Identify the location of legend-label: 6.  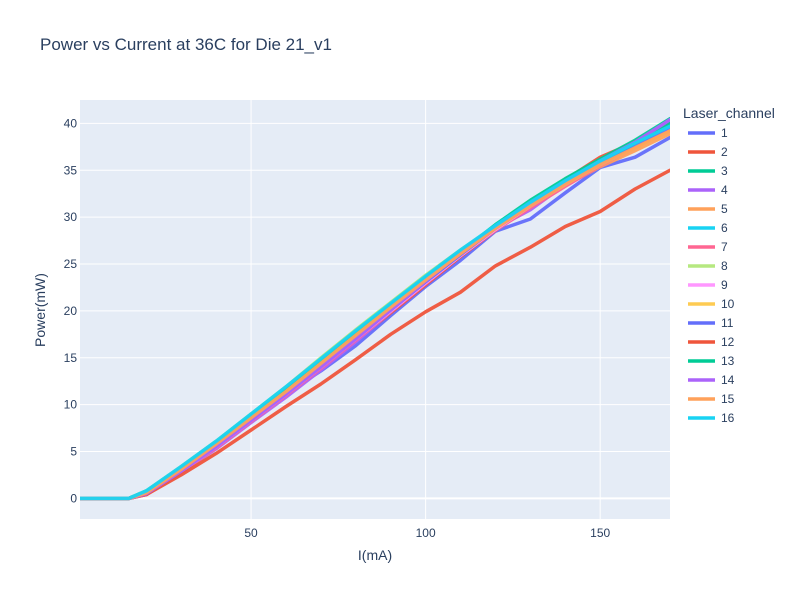
(724, 228).